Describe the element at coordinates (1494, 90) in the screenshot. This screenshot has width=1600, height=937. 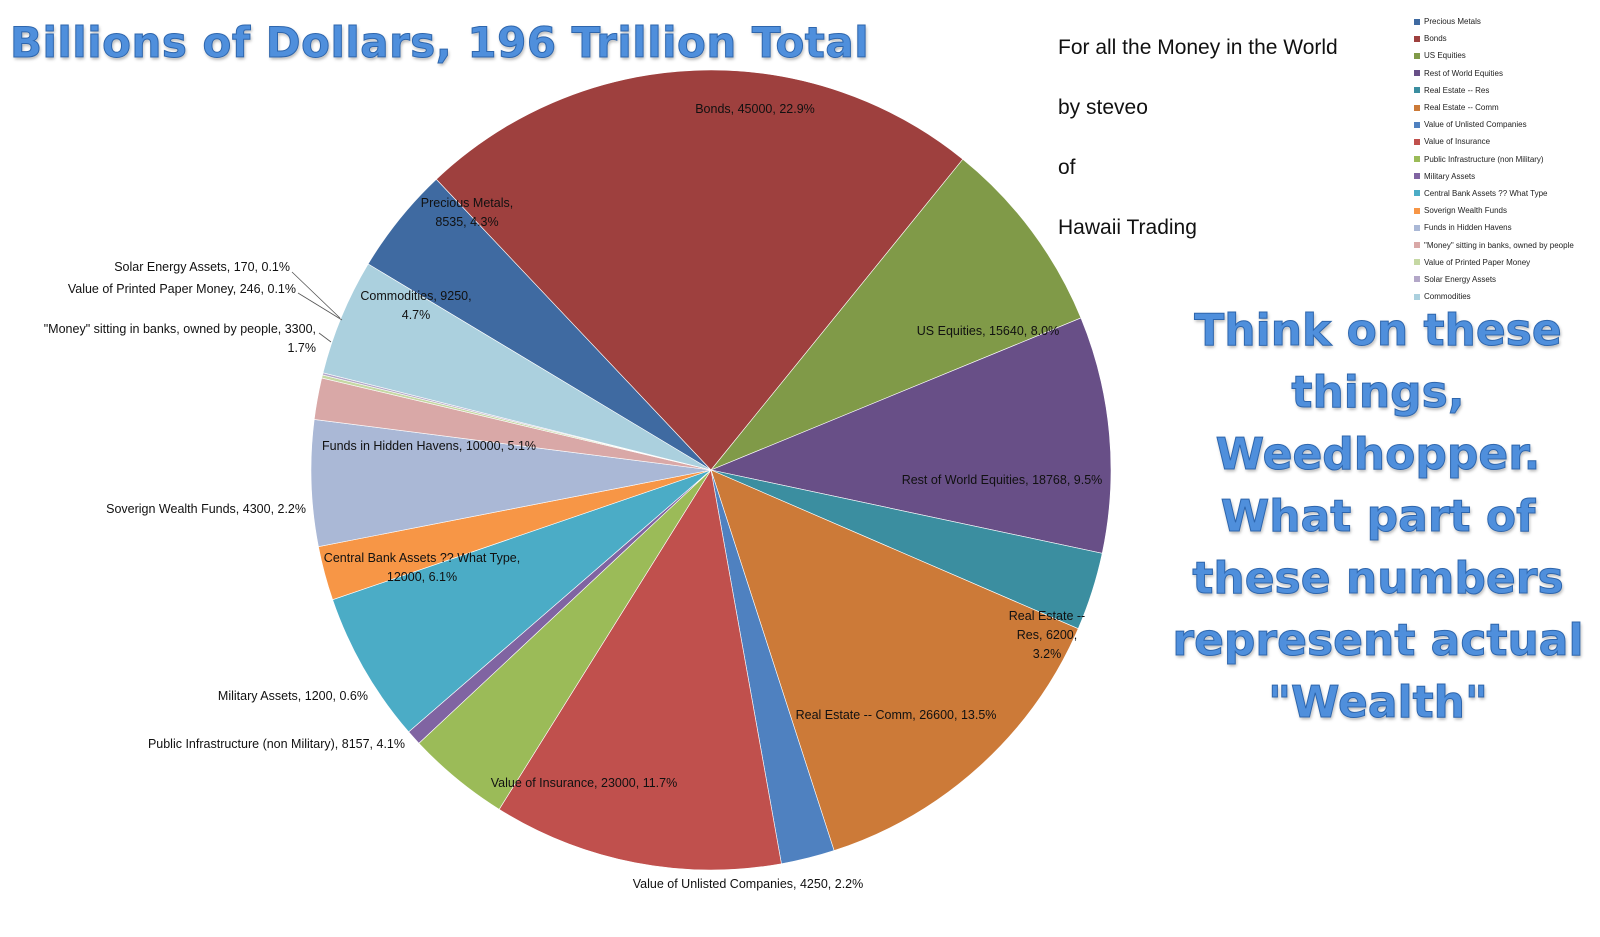
I see `legend-item: Real Estate -- Res` at that location.